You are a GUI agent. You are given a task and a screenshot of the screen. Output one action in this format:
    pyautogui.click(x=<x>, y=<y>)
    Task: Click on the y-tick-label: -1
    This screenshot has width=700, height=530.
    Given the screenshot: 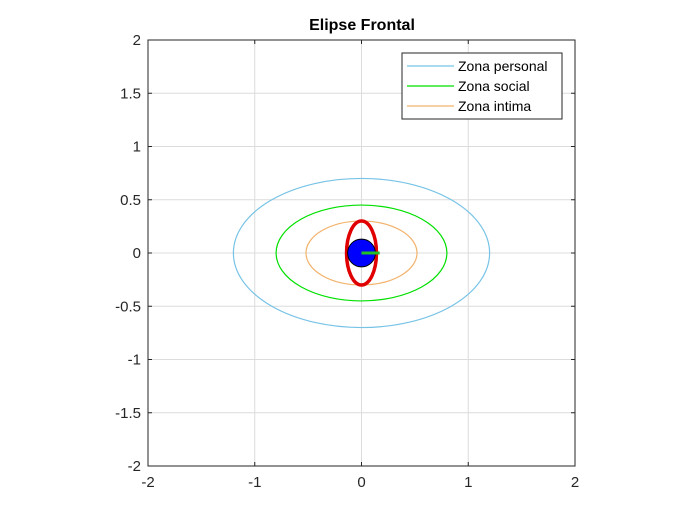 What is the action you would take?
    pyautogui.click(x=134, y=360)
    